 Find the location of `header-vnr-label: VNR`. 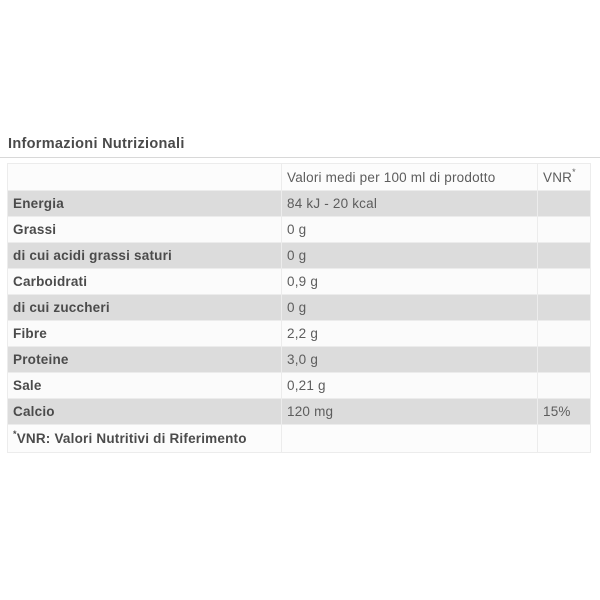

header-vnr-label: VNR is located at coordinates (558, 177).